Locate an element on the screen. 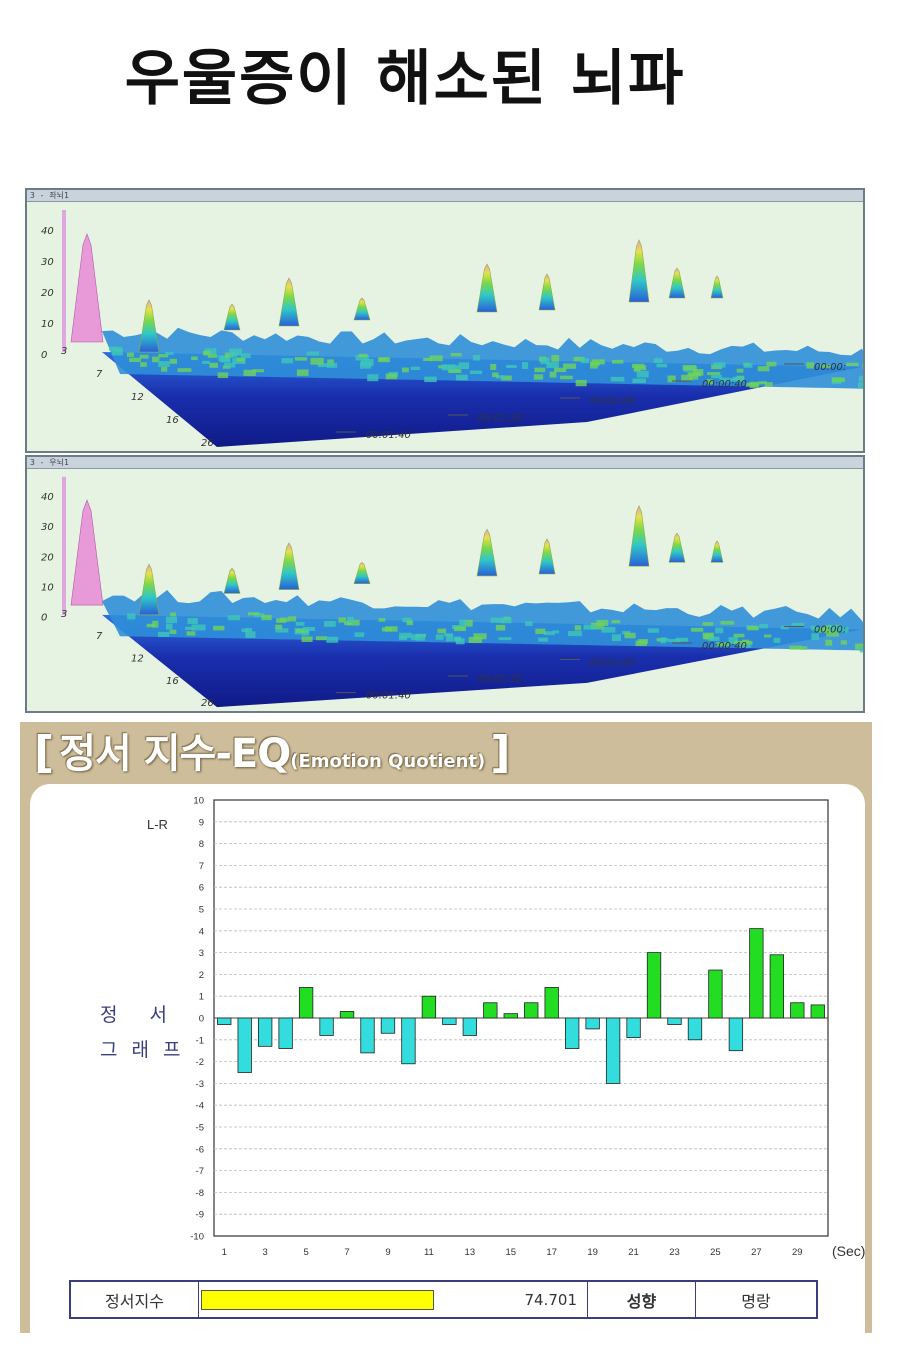 The height and width of the screenshot is (1371, 900). x-tick-label: 17 is located at coordinates (551, 1252).